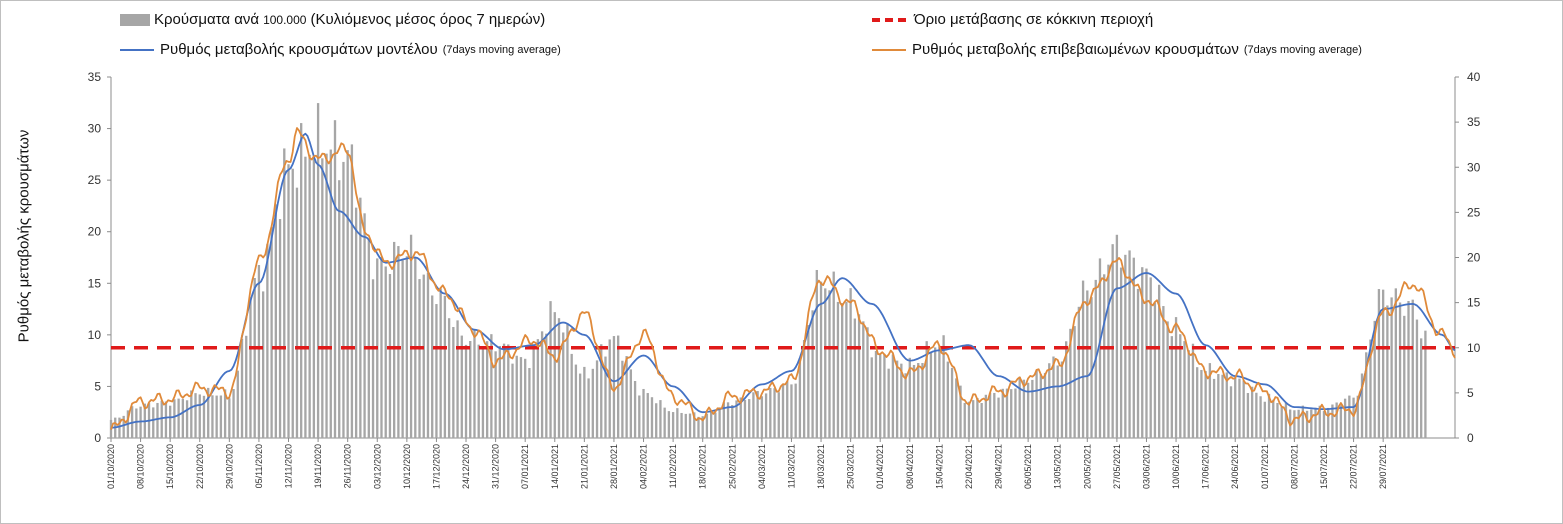 The image size is (1563, 524). Describe the element at coordinates (97, 386) in the screenshot. I see `y-left-tick-label: 5` at that location.